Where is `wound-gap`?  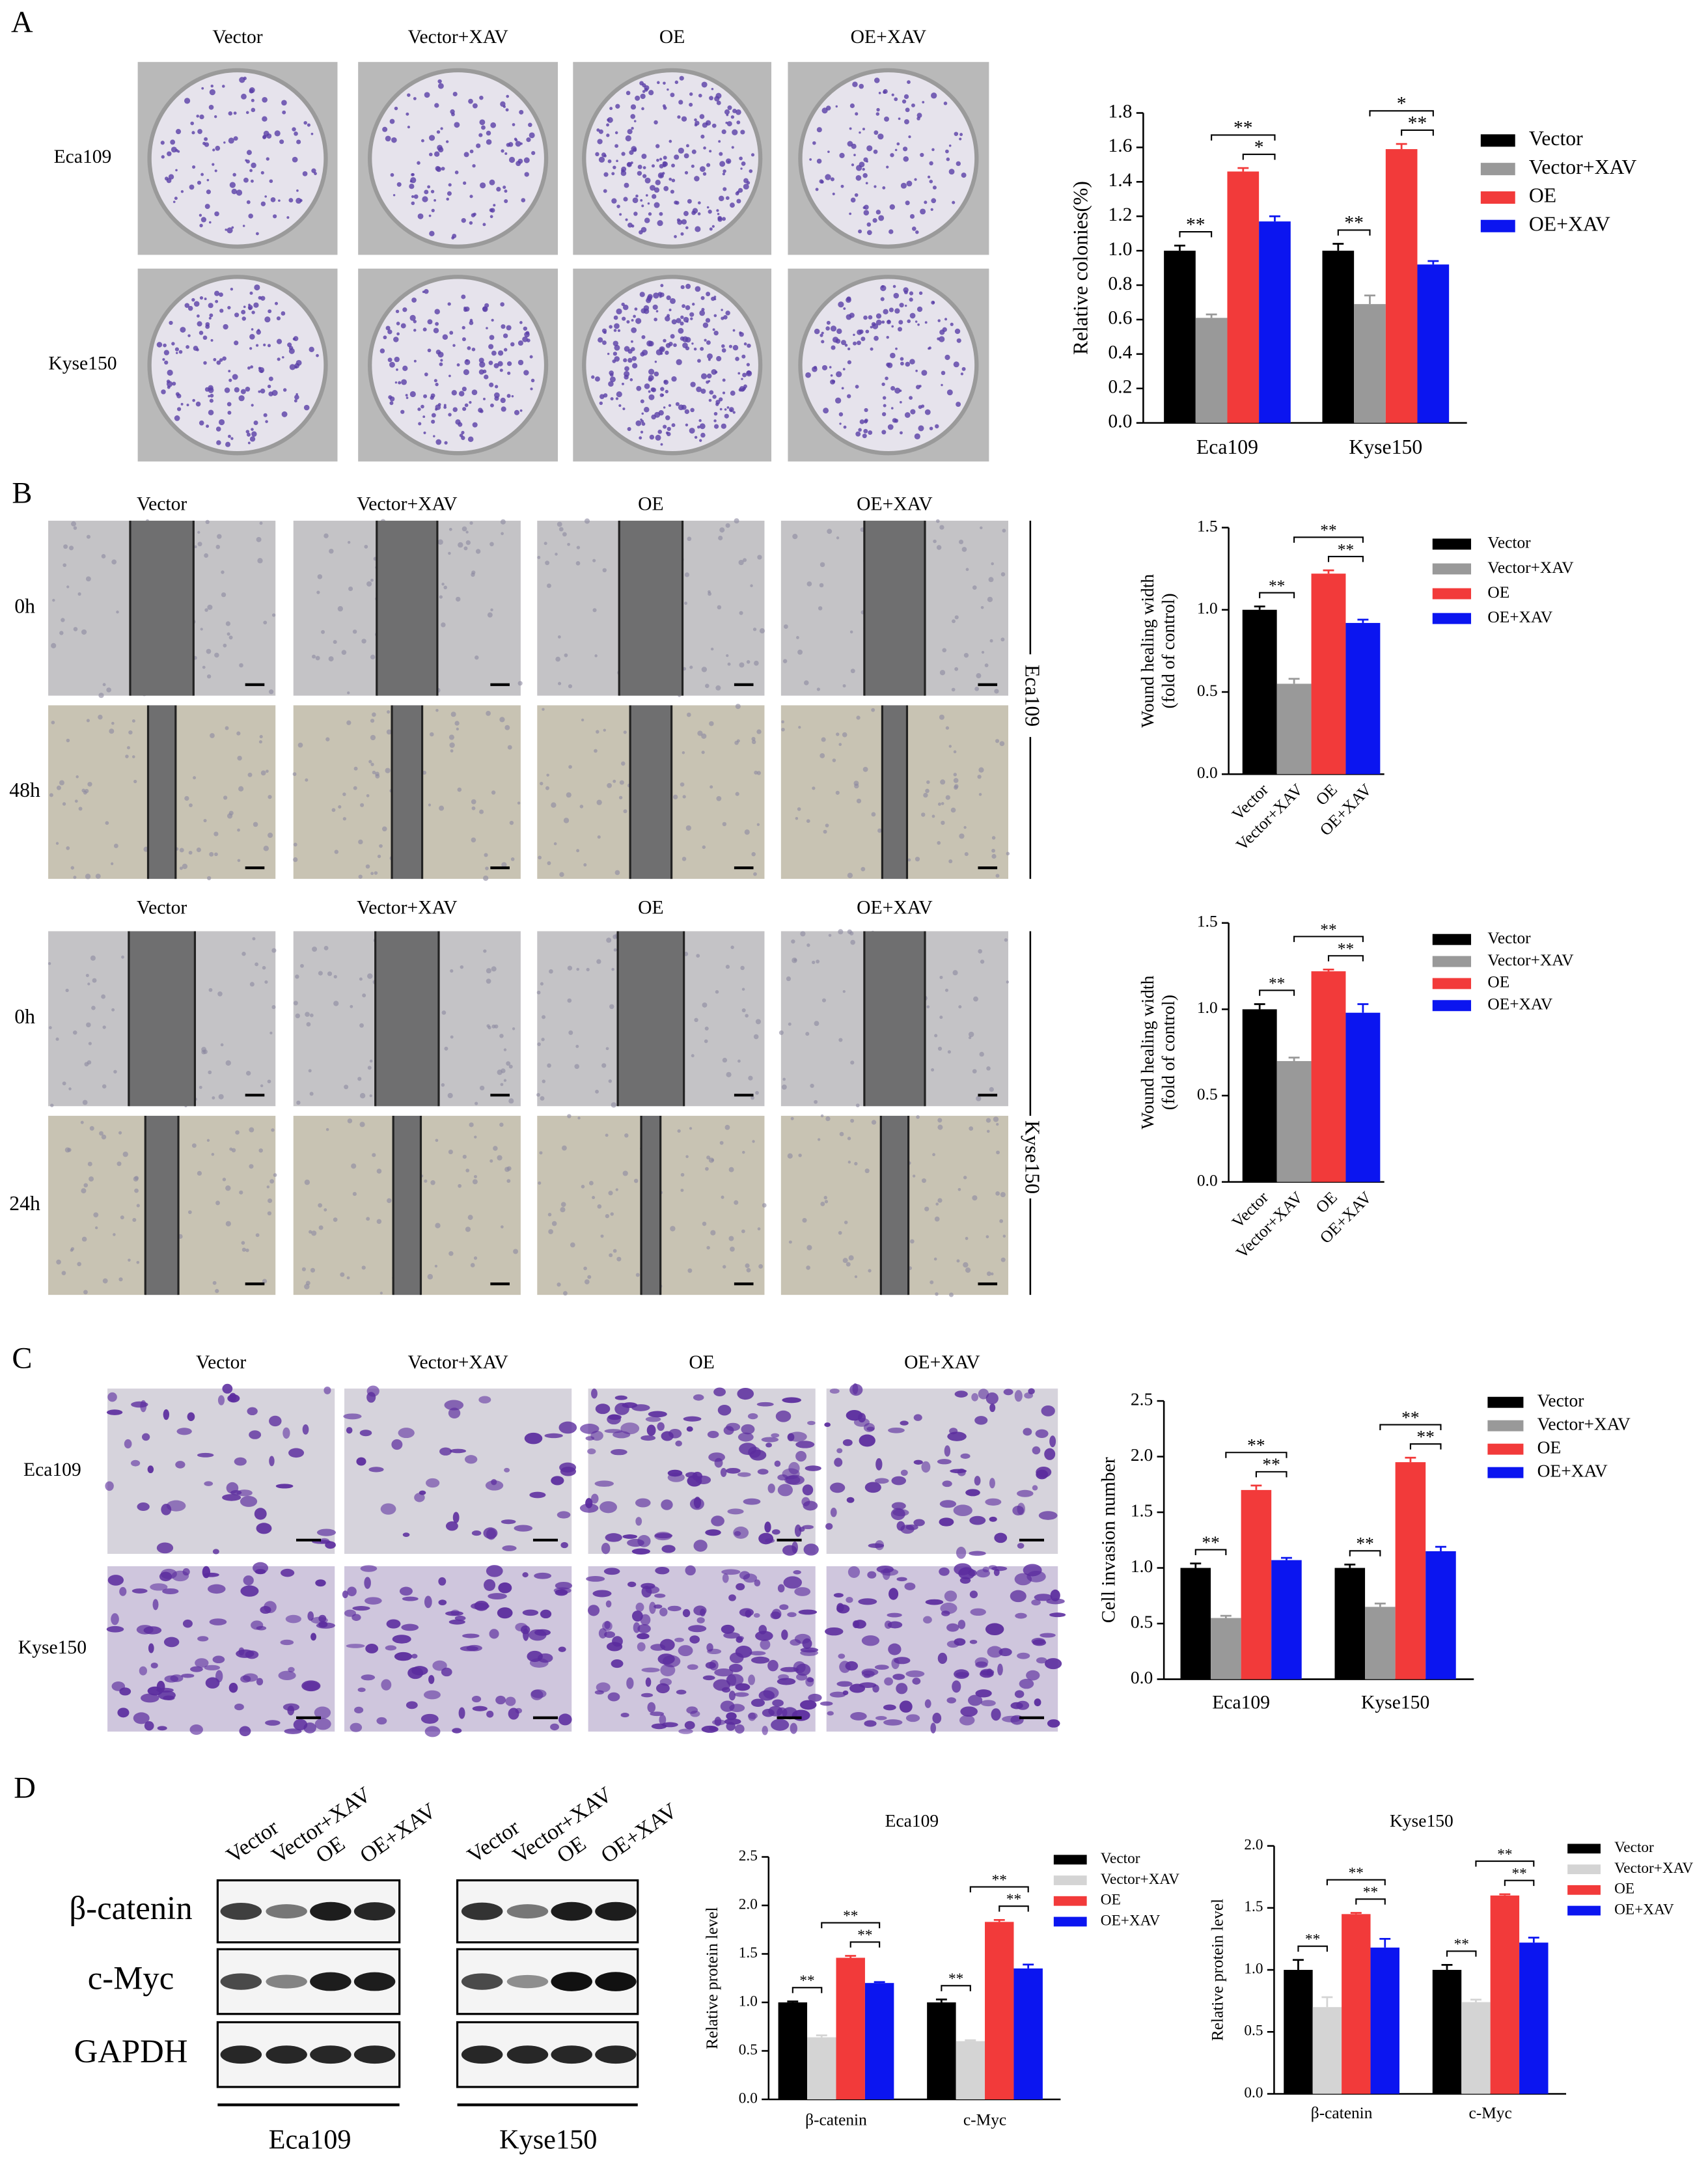 wound-gap is located at coordinates (162, 608).